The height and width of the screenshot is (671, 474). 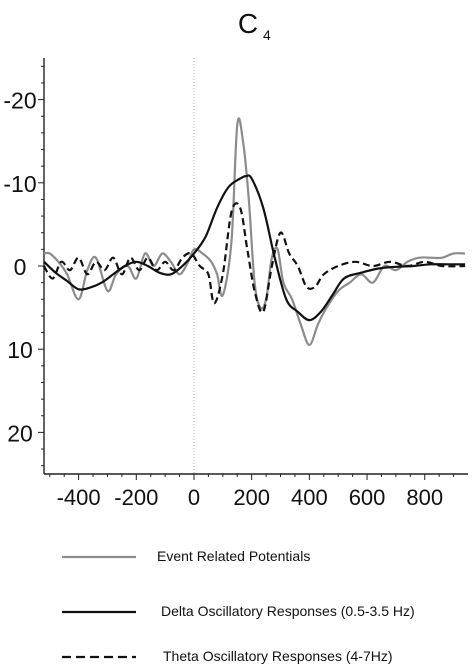 What do you see at coordinates (288, 611) in the screenshot?
I see `legend-label: Delta Oscillatory Responses (0.5-3.5 Hz)` at bounding box center [288, 611].